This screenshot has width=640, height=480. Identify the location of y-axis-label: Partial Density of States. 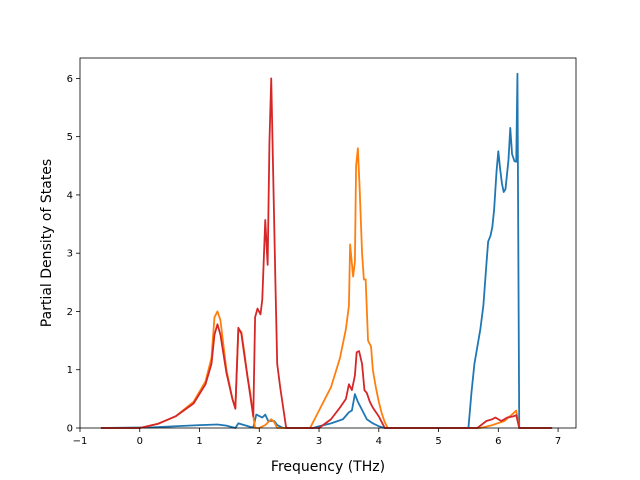
(47, 243).